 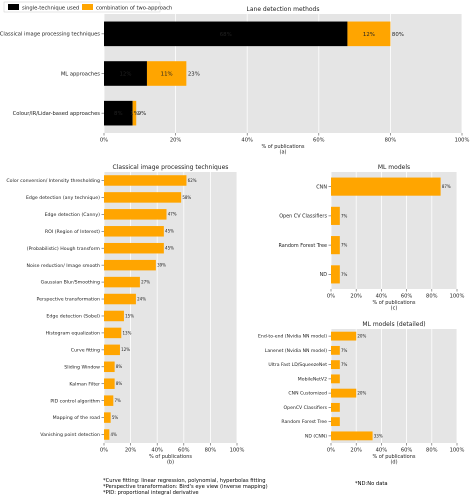 I want to click on chart-d-category-label: CNN Customized, so click(x=307, y=394).